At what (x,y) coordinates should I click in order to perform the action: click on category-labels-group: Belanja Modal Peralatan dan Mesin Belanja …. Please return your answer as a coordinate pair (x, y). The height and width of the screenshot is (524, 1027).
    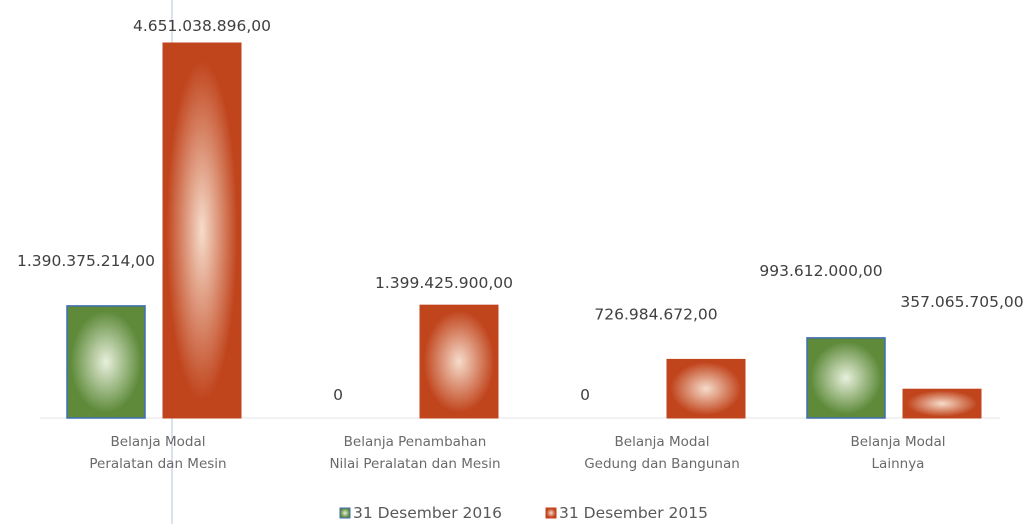
    Looking at the image, I should click on (517, 453).